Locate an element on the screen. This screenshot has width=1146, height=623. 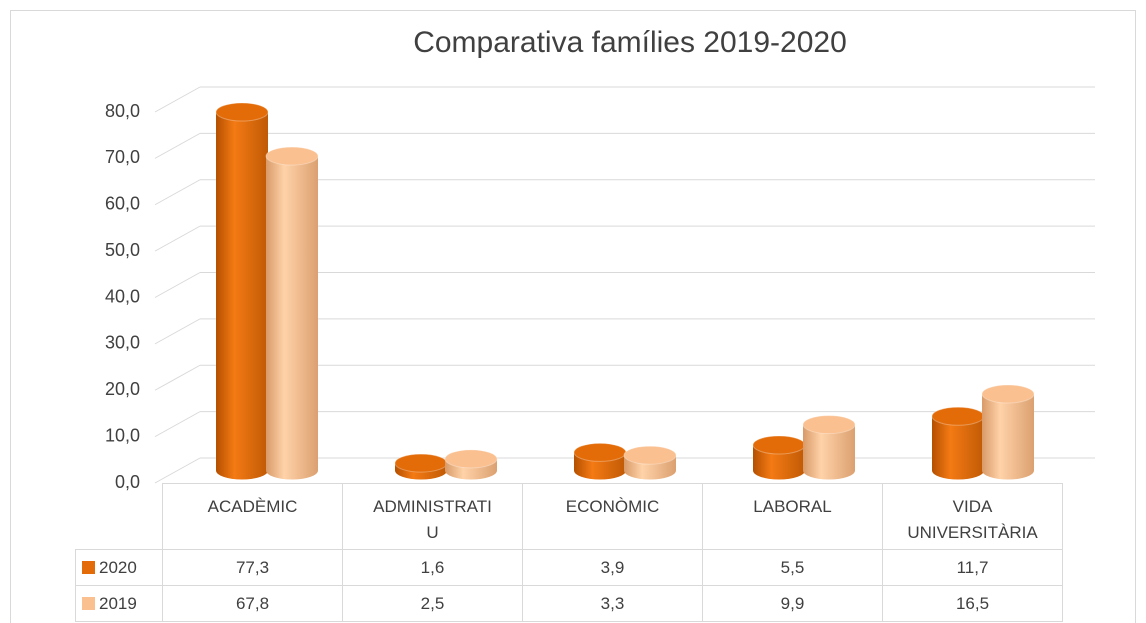
y-tick-label: 20,0 is located at coordinates (122, 389).